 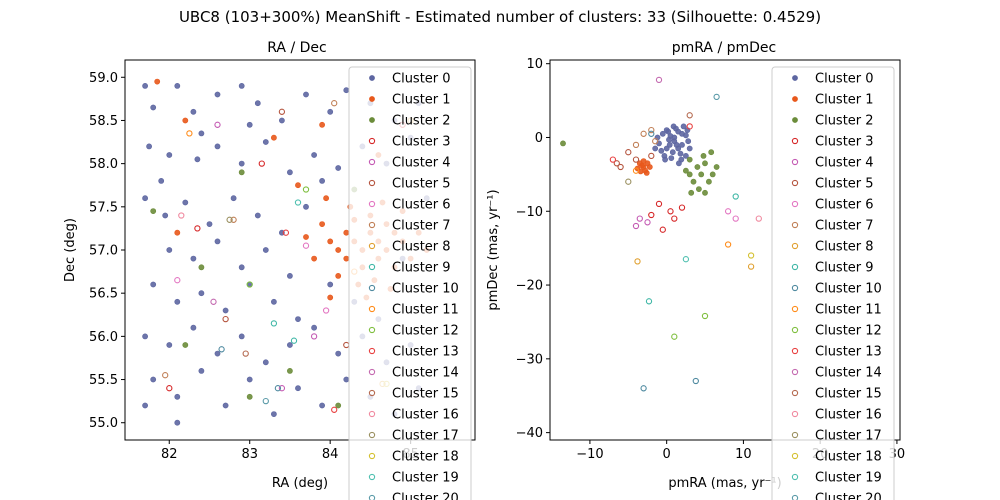 I want to click on legend-label-cluster-0: Cluster 0, so click(x=844, y=79).